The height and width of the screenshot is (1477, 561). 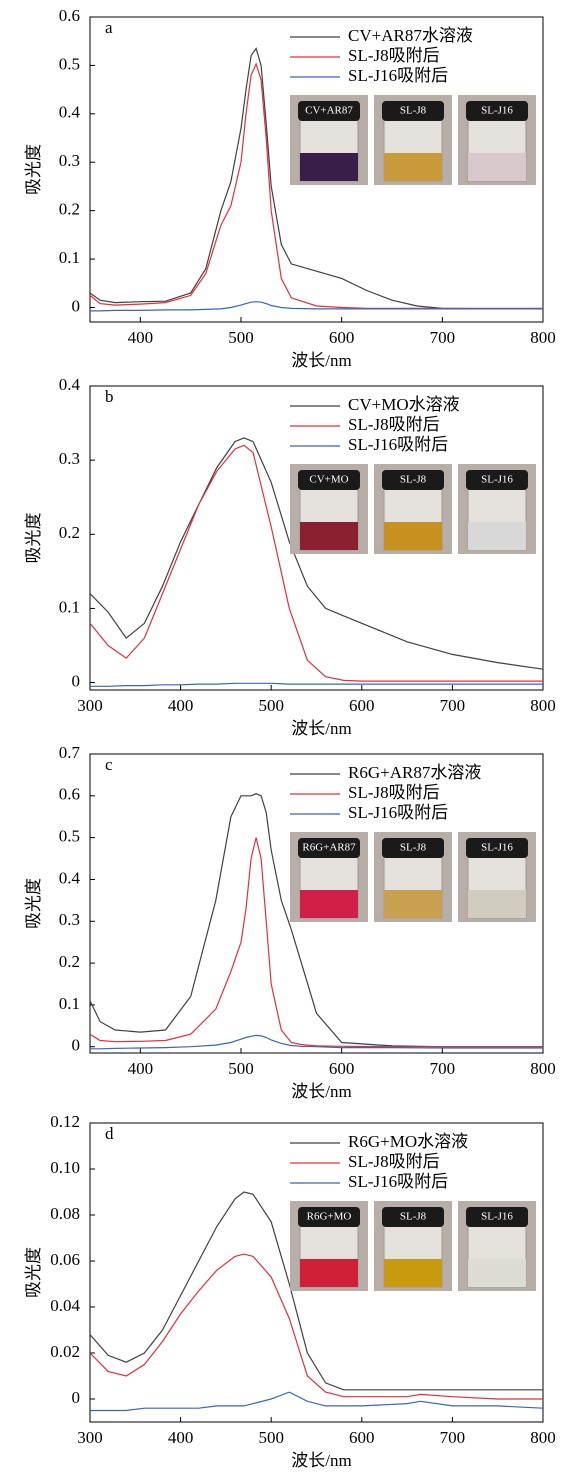 What do you see at coordinates (69, 458) in the screenshot?
I see `y-tick-label: 0.3` at bounding box center [69, 458].